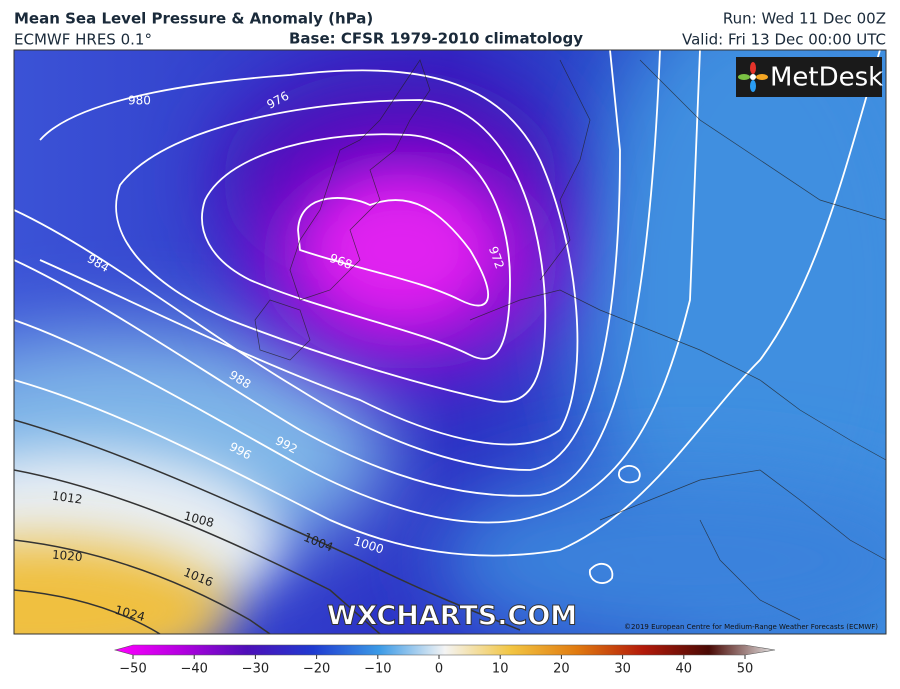 The width and height of the screenshot is (900, 689). What do you see at coordinates (67, 556) in the screenshot?
I see `contour-label: 1020` at bounding box center [67, 556].